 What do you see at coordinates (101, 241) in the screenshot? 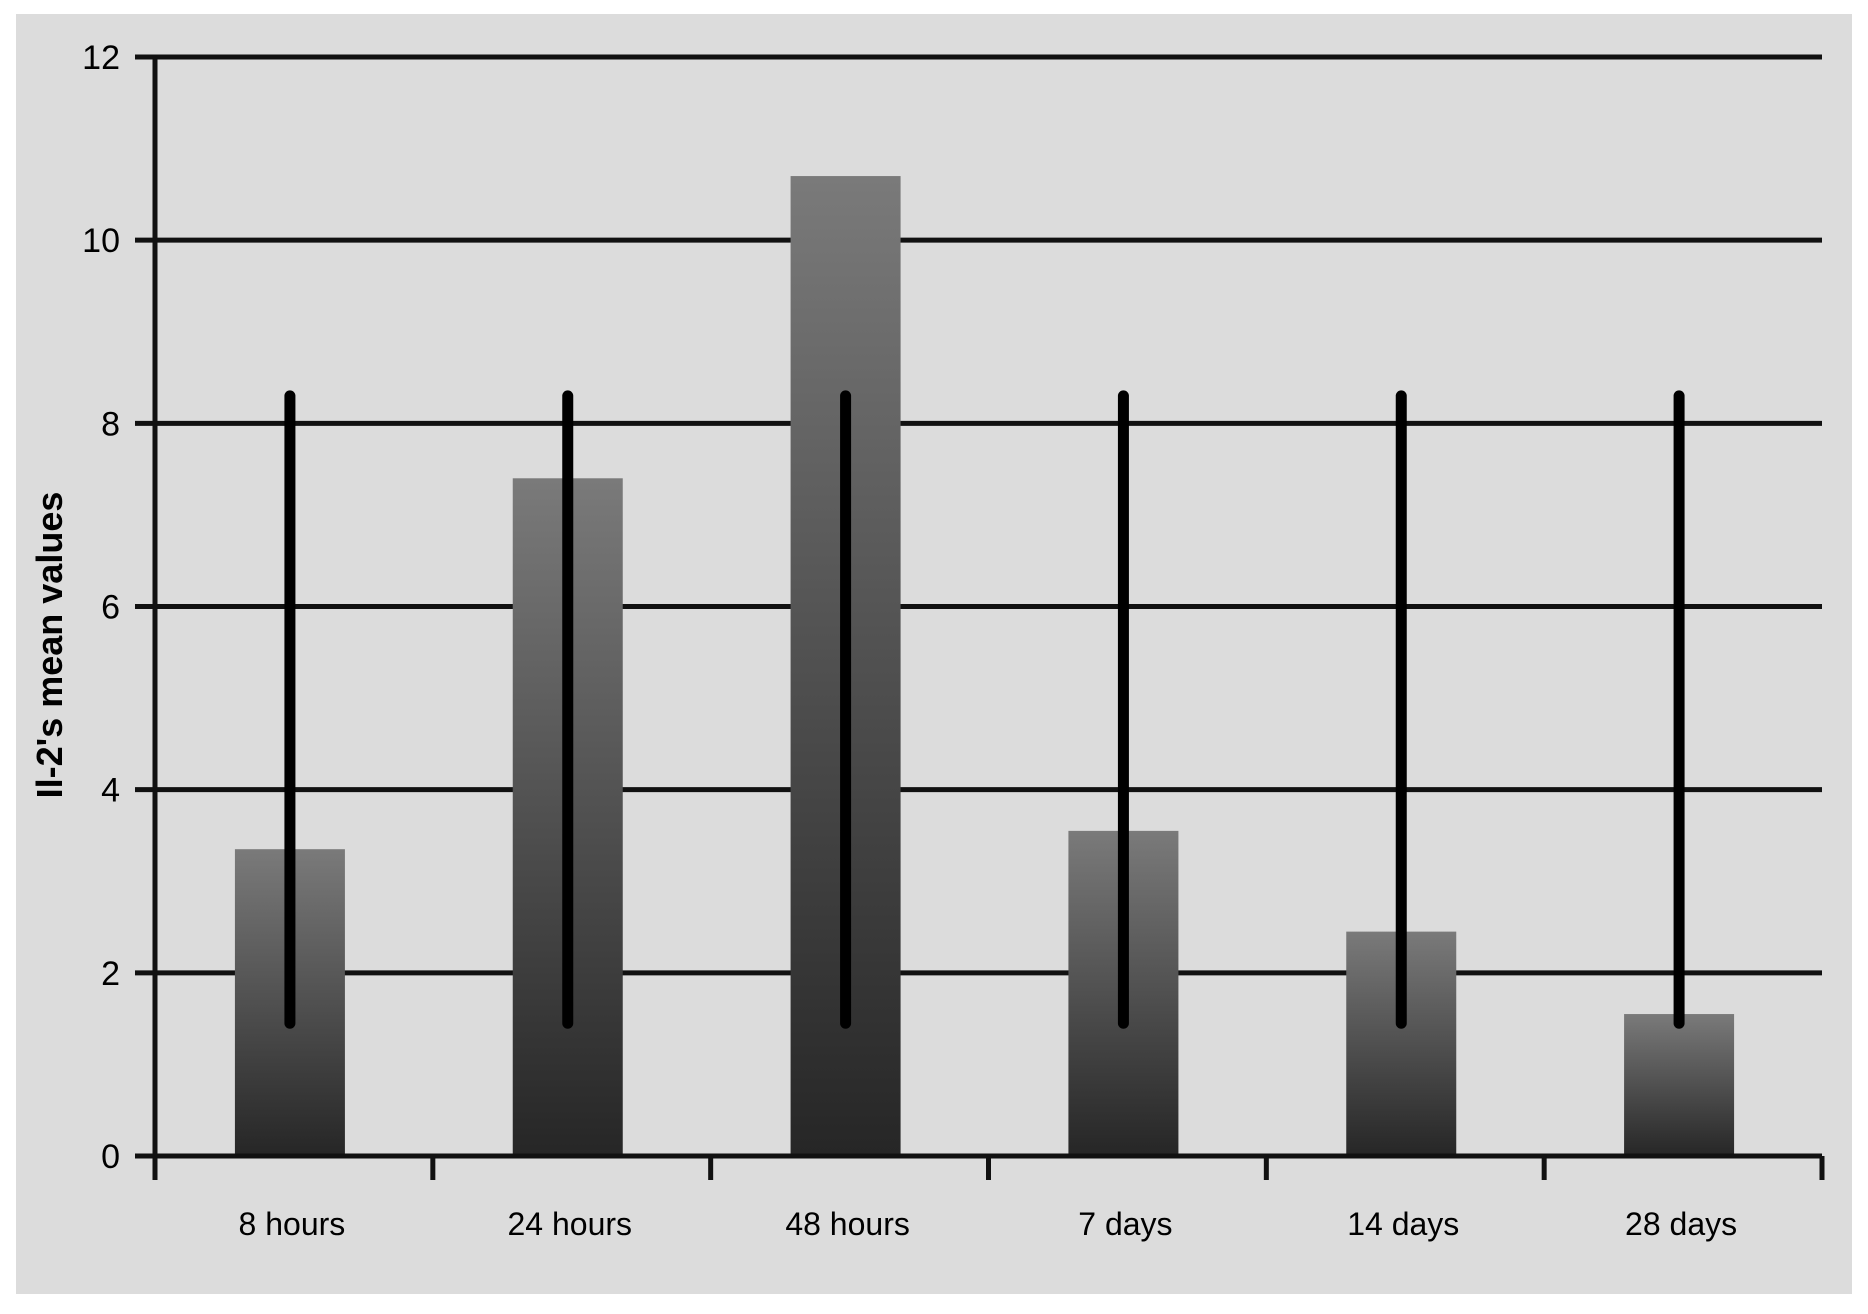
I see `y-tick-label: 10` at bounding box center [101, 241].